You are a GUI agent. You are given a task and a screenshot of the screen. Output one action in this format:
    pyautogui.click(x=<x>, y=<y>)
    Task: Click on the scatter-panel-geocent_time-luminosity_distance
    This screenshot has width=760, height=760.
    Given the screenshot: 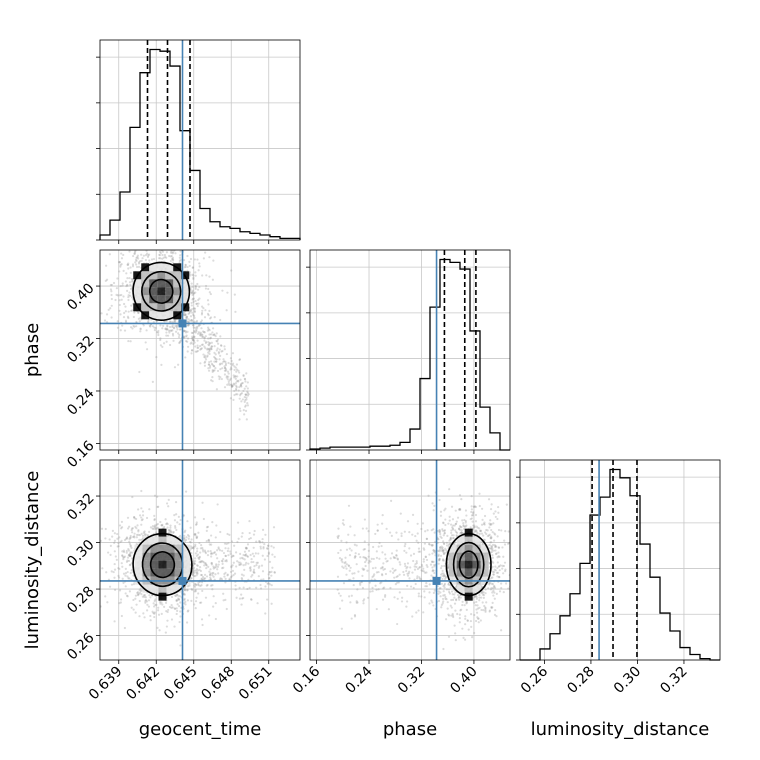 What is the action you would take?
    pyautogui.click(x=198, y=561)
    